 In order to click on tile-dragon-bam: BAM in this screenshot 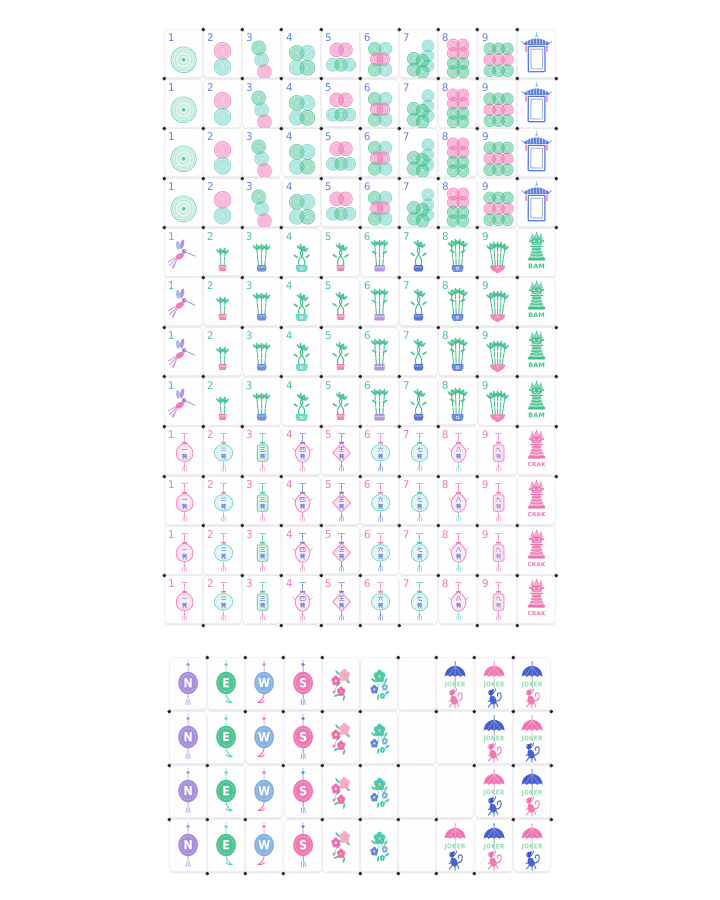, I will do `click(536, 252)`.